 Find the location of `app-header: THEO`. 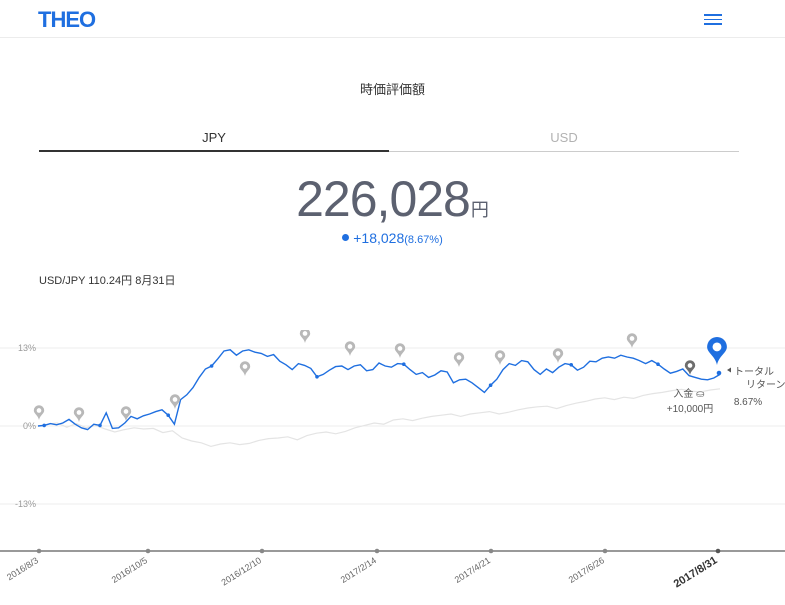

app-header: THEO is located at coordinates (392, 19).